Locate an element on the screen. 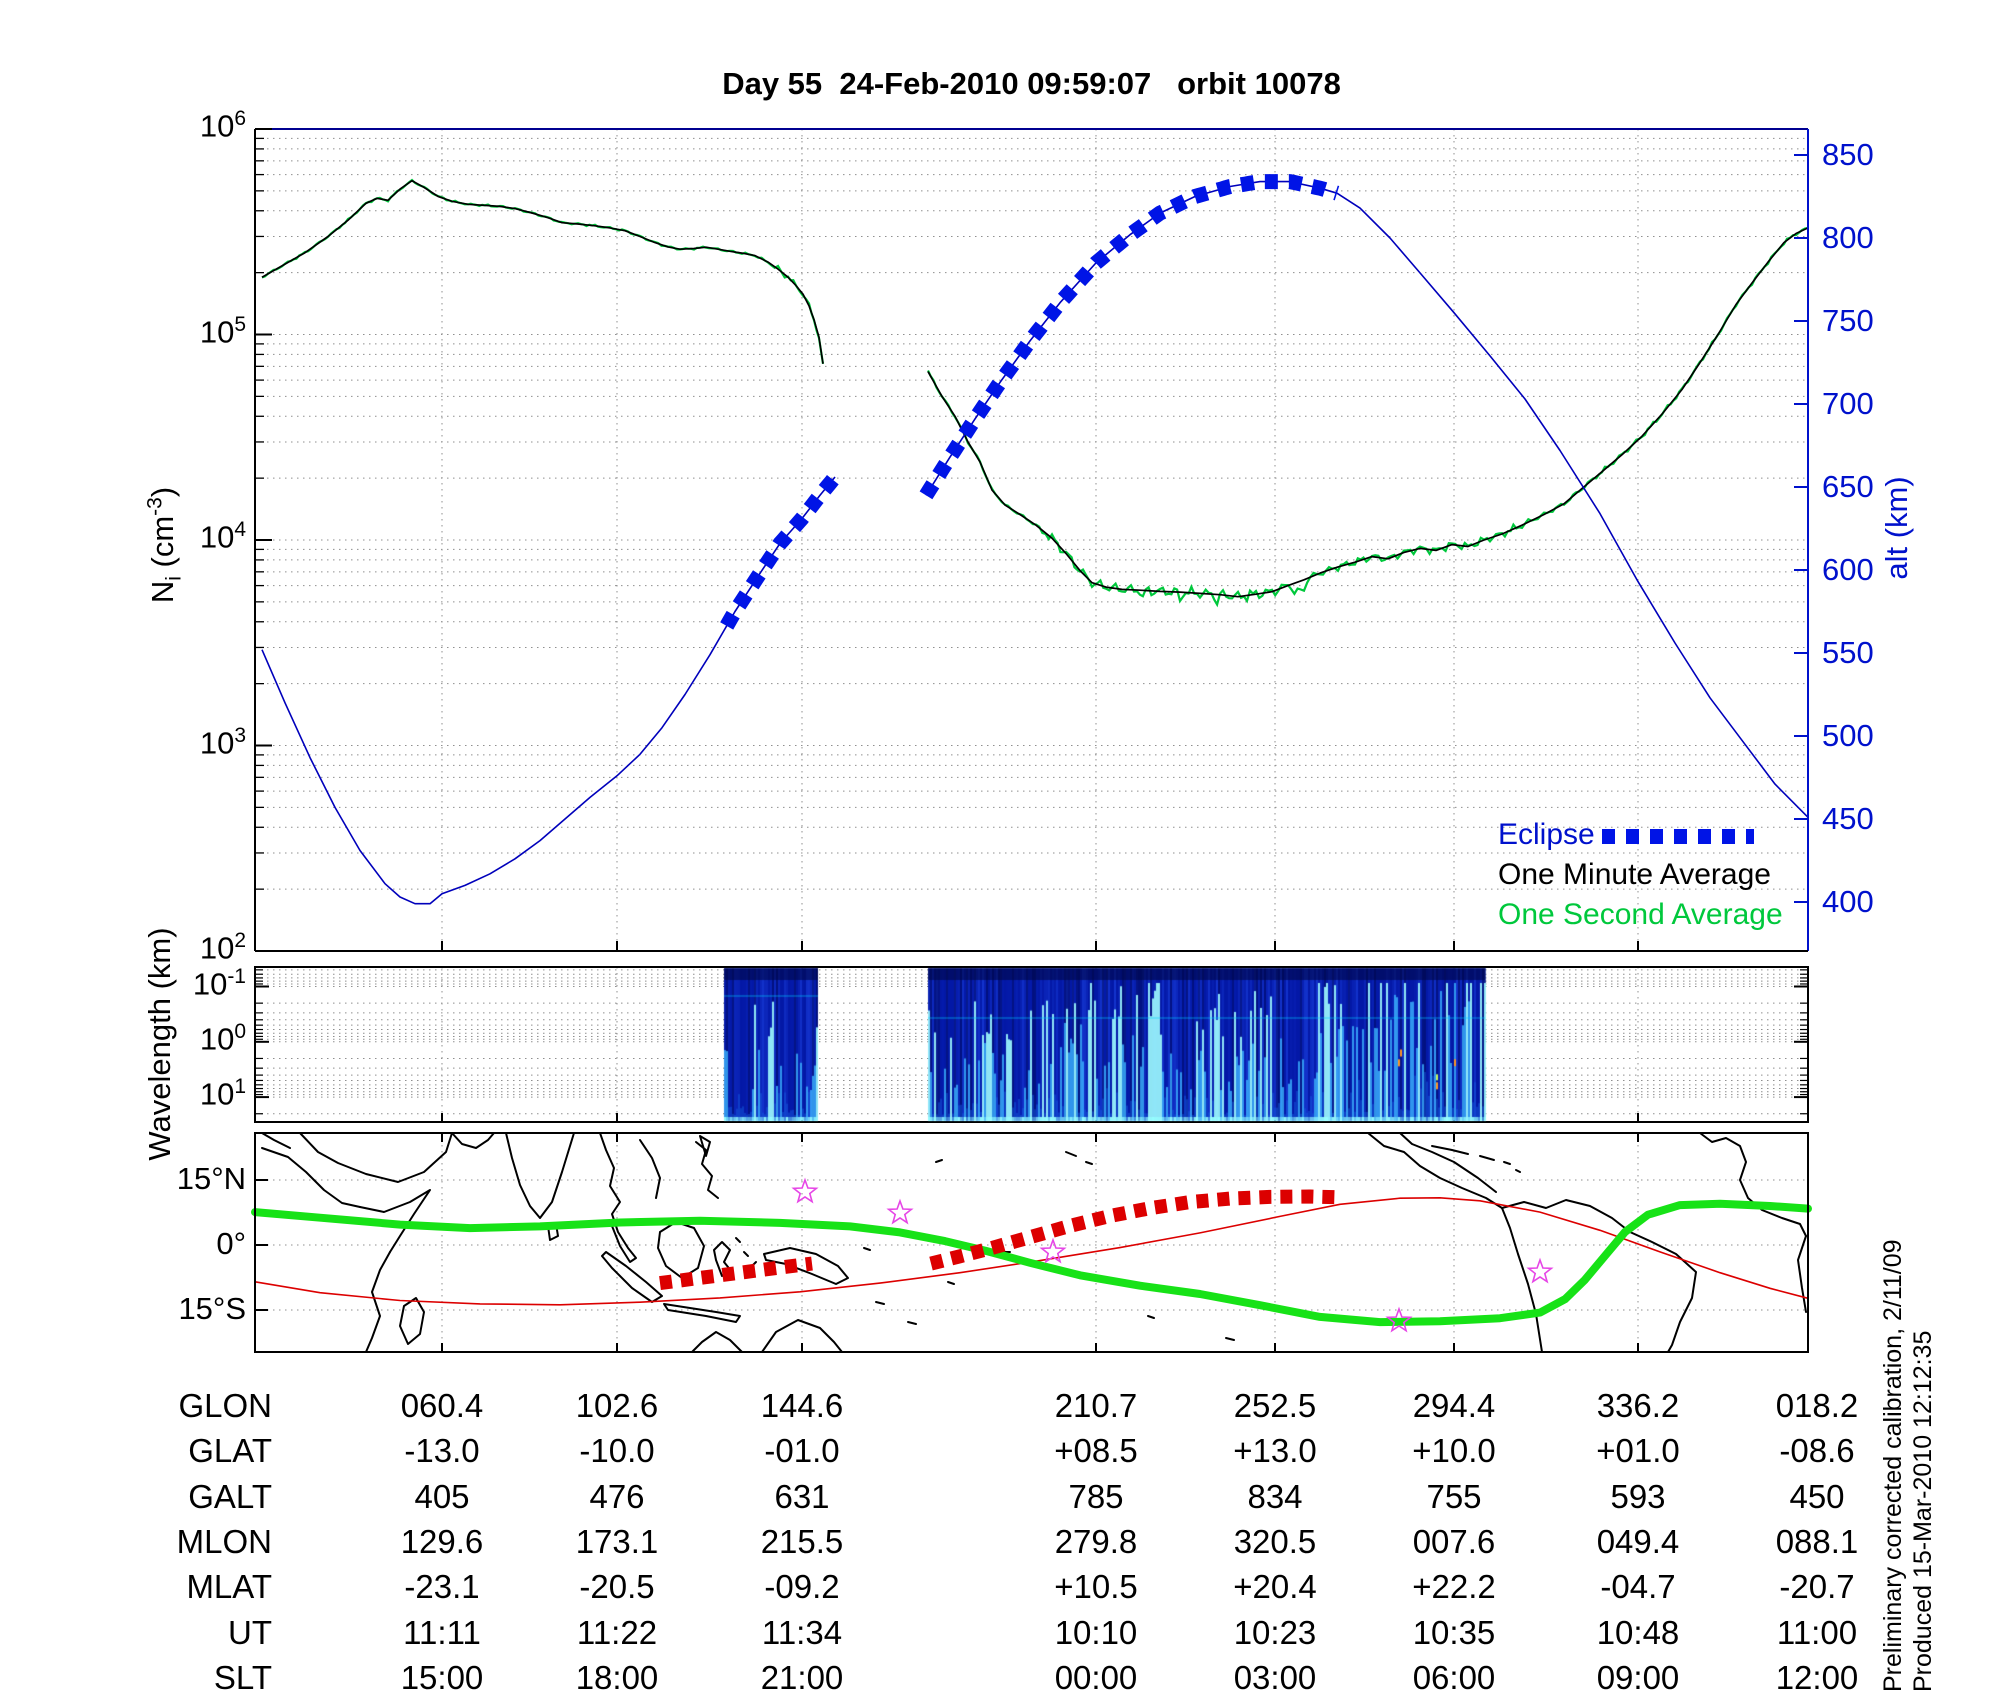 The height and width of the screenshot is (1700, 2000). table-cell: 173.1 is located at coordinates (617, 1541).